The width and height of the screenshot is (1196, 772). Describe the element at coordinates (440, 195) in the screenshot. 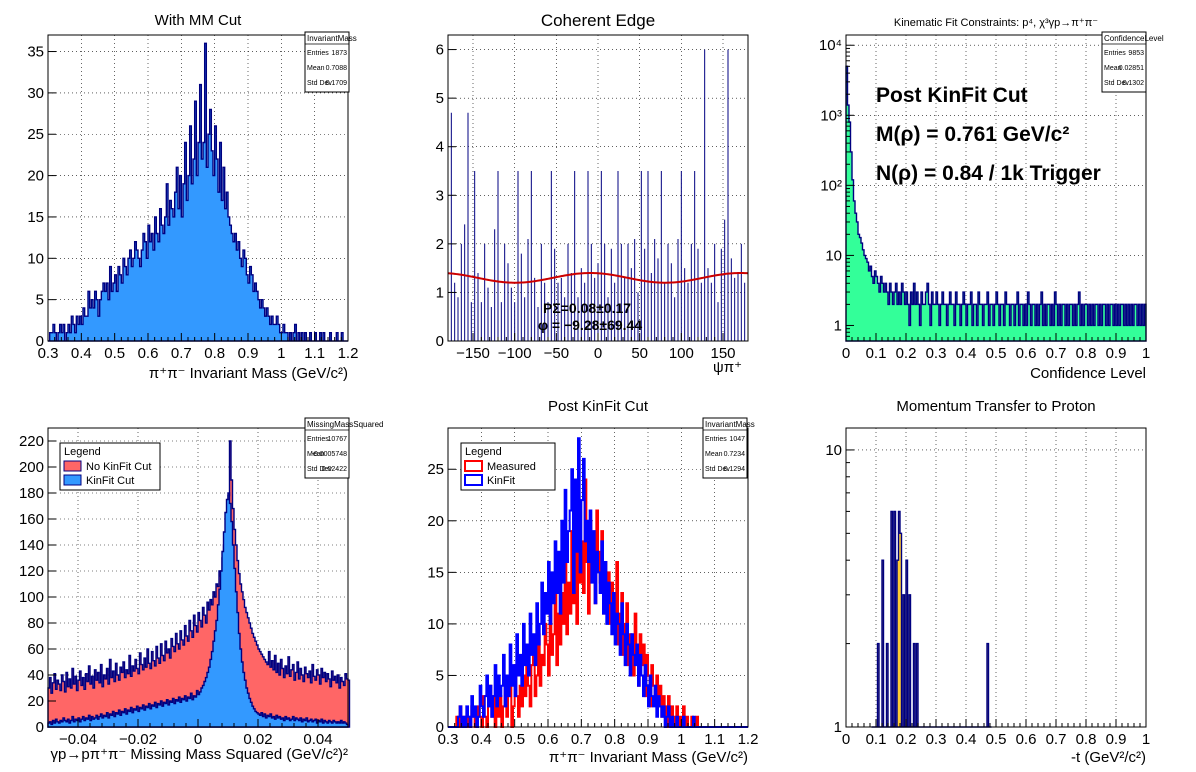

I see `y-tick-label: 3` at that location.